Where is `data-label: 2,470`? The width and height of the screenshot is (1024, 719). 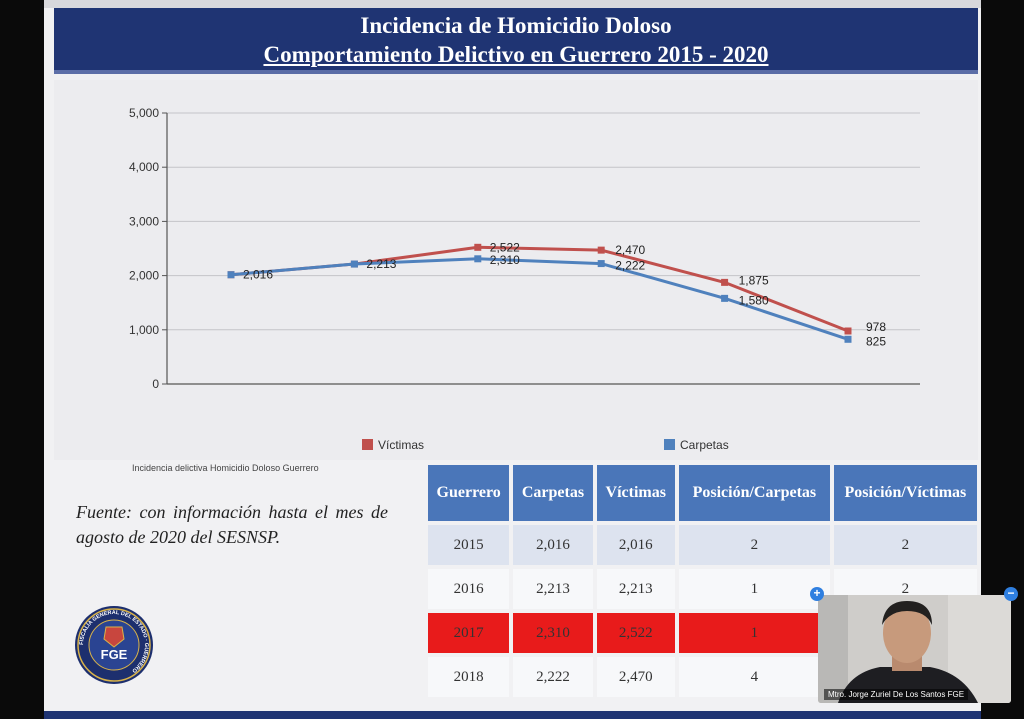 data-label: 2,470 is located at coordinates (630, 250).